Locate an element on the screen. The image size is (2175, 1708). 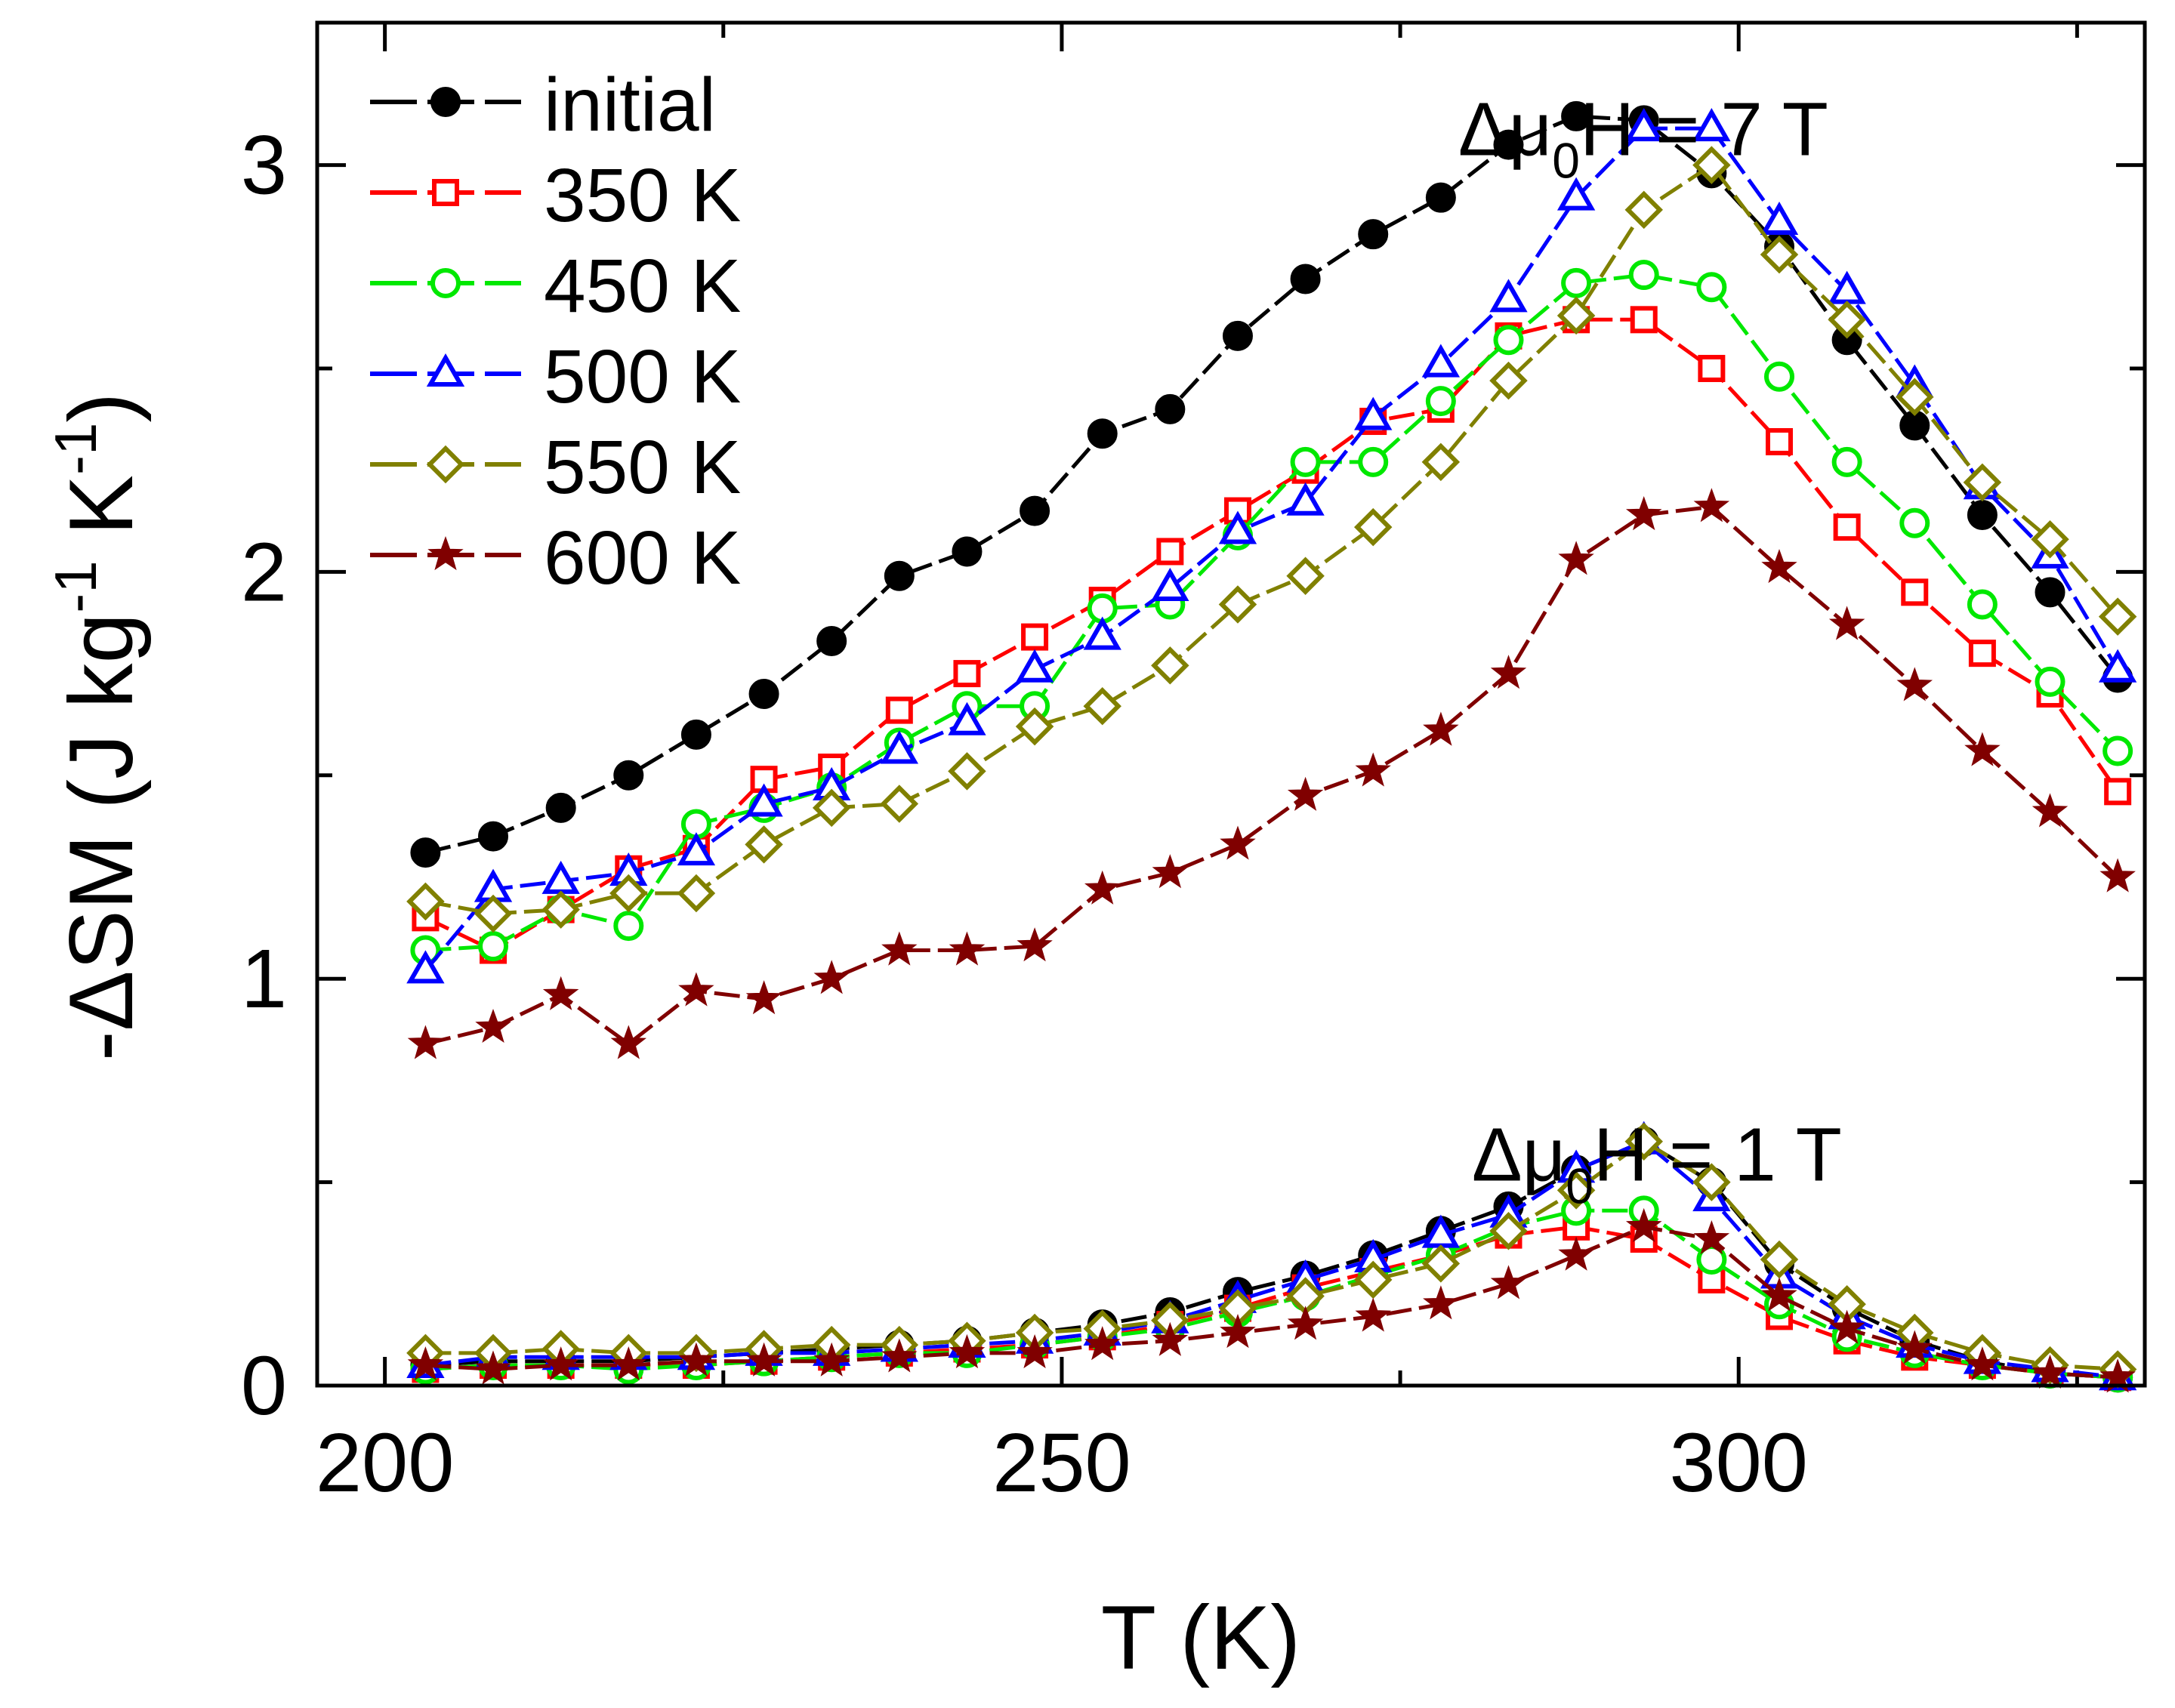
y-tick-label: 1 is located at coordinates (264, 979).